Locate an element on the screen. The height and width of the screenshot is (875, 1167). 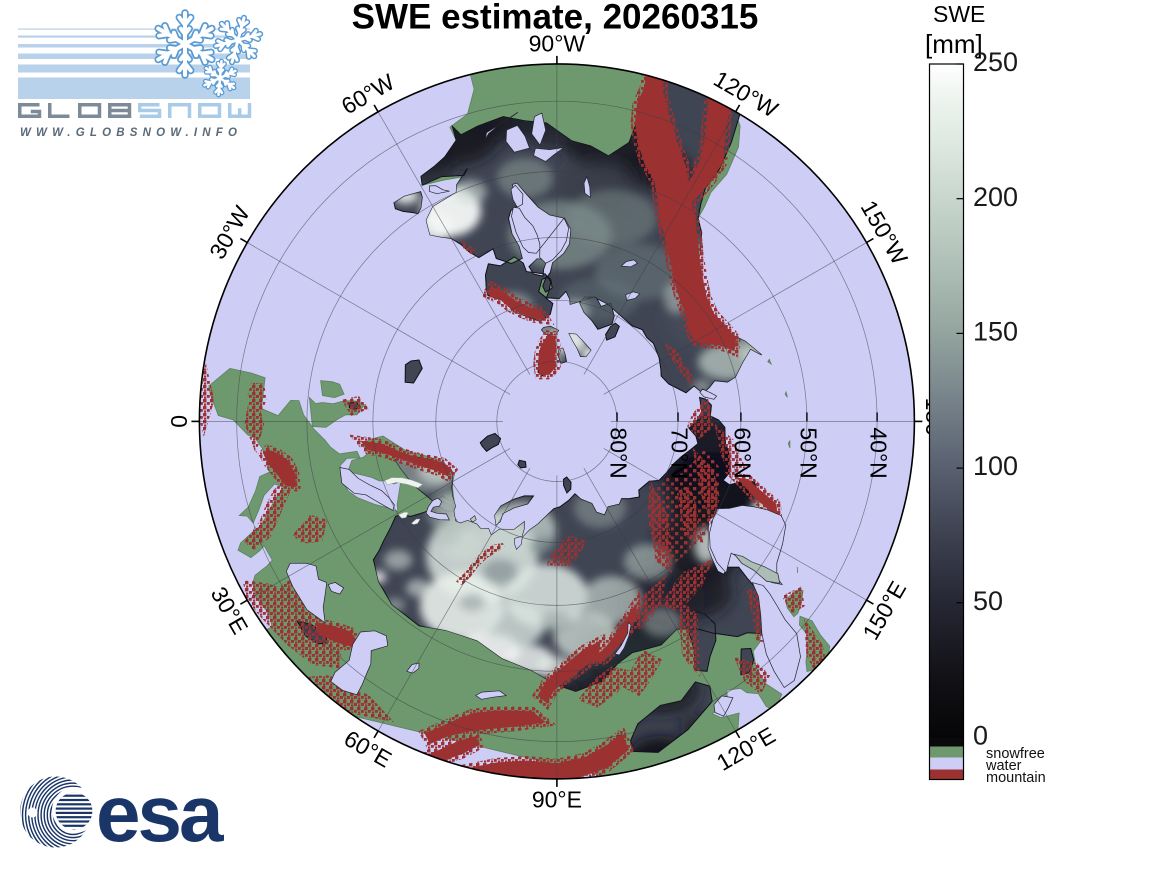
svg-text: 100 is located at coordinates (995, 466).